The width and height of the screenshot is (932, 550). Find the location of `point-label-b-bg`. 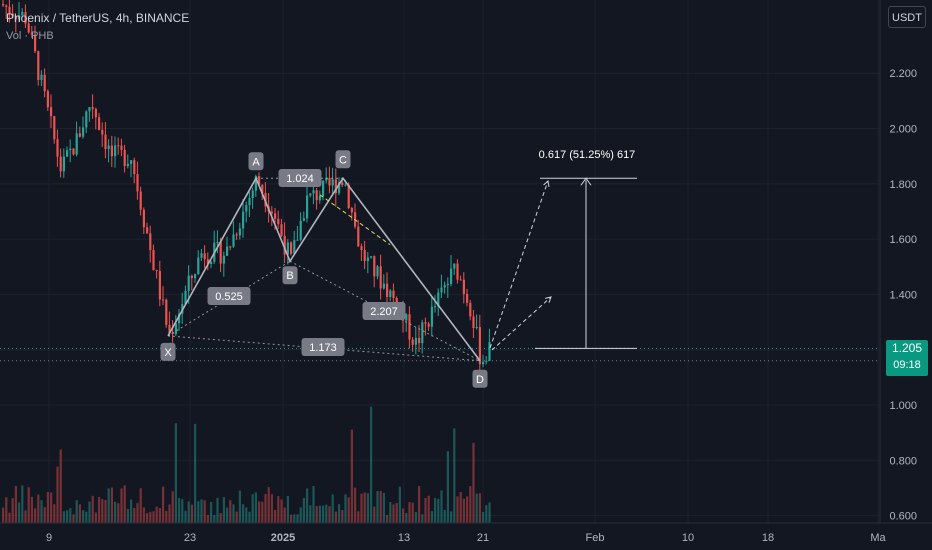

point-label-b-bg is located at coordinates (290, 275).